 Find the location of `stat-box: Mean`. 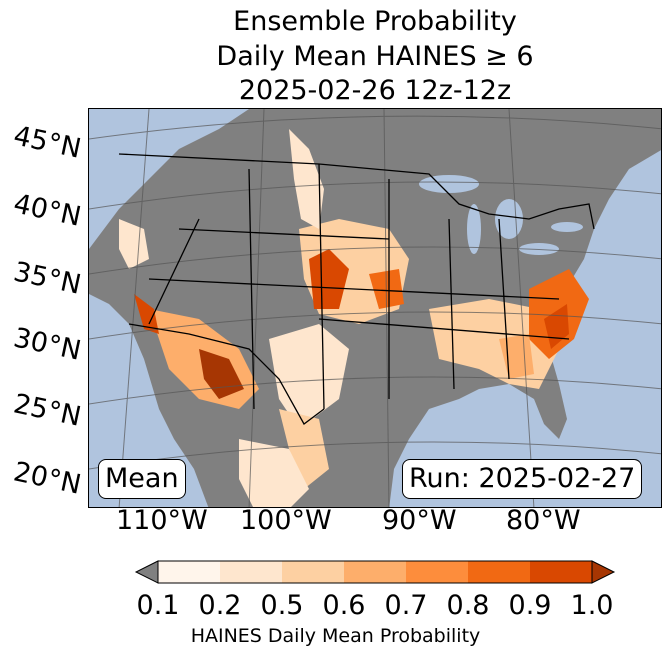

stat-box: Mean is located at coordinates (142, 479).